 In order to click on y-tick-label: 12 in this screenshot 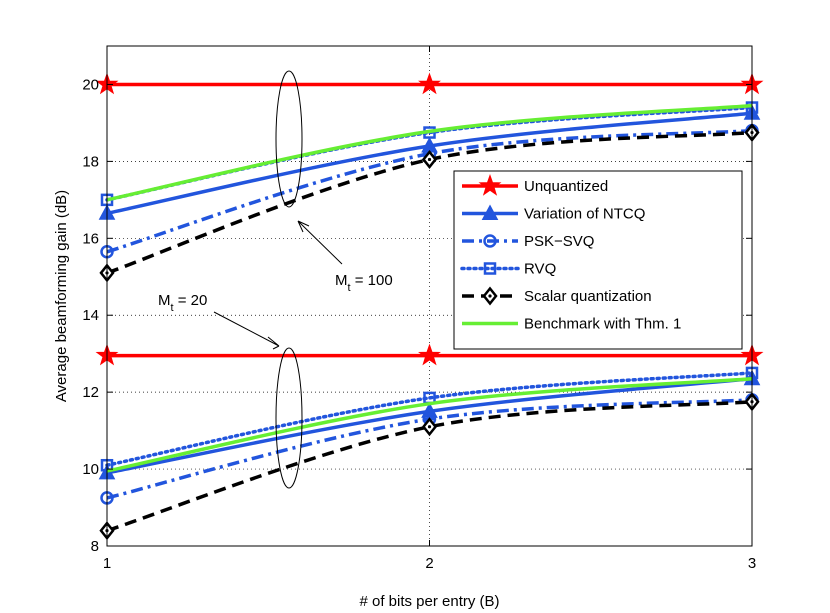, I will do `click(90, 392)`.